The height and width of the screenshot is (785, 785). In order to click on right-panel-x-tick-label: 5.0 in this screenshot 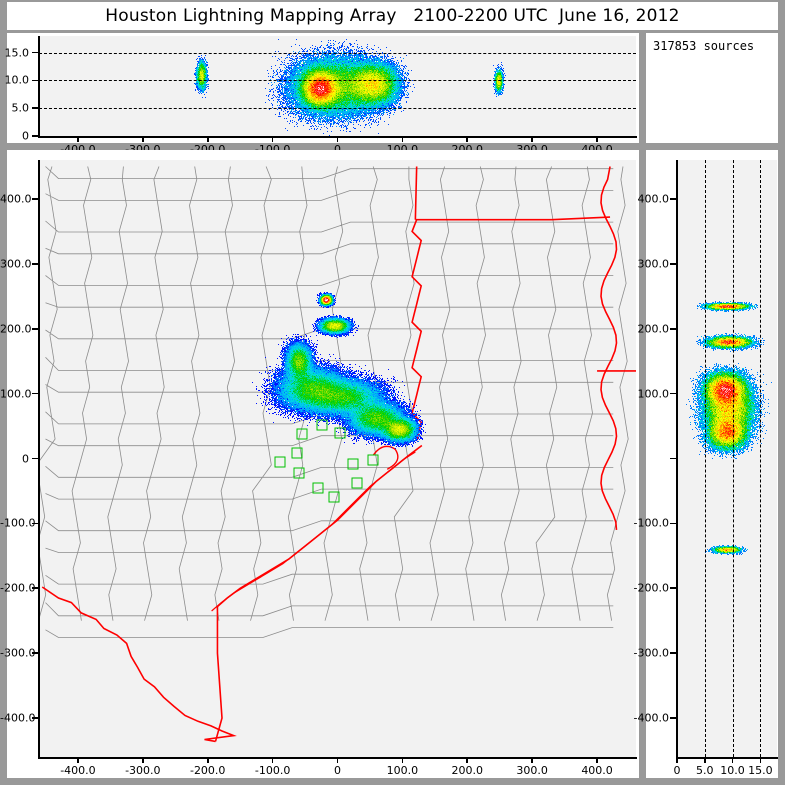, I will do `click(705, 770)`.